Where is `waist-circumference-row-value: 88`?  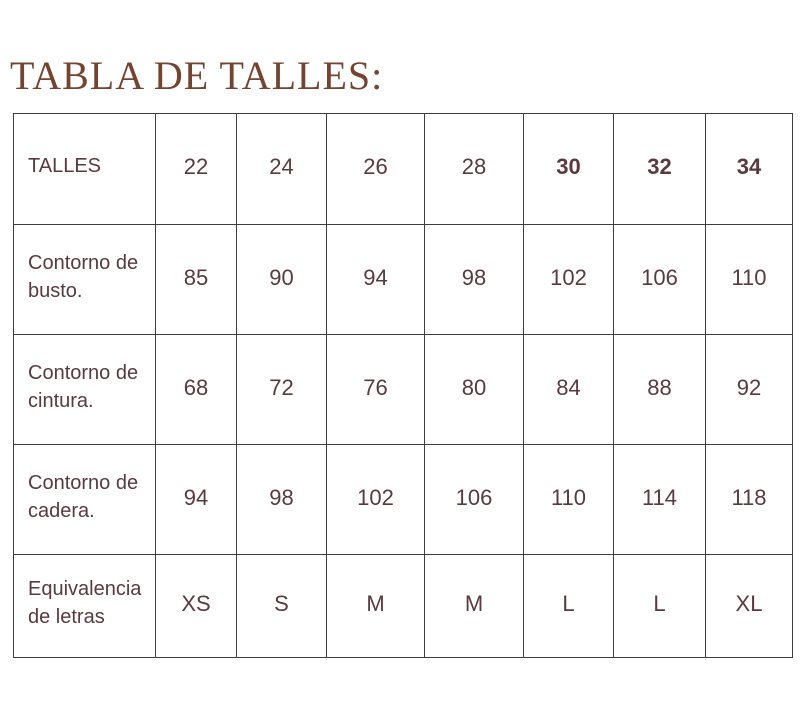
waist-circumference-row-value: 88 is located at coordinates (659, 389).